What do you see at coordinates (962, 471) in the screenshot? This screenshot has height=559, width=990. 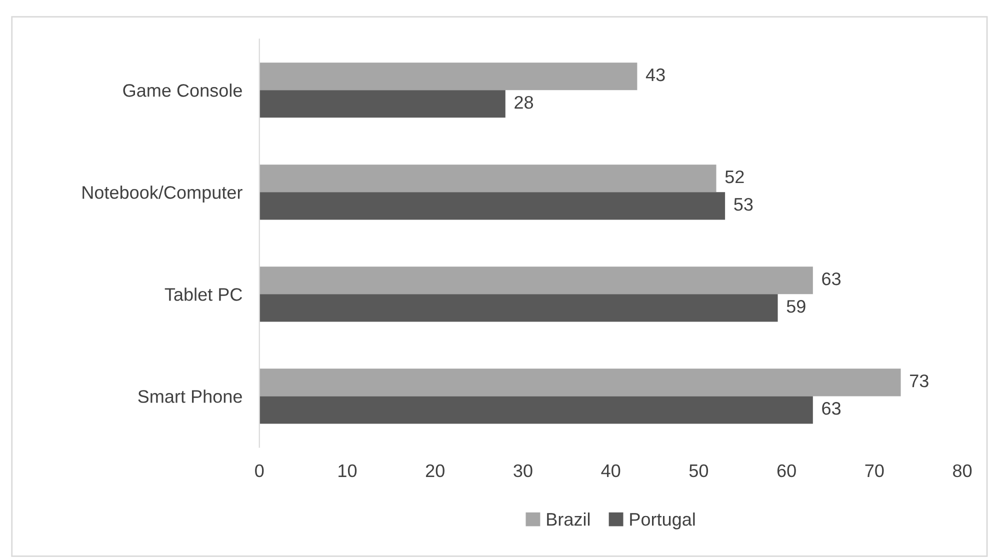 I see `x-tick-label: 80` at bounding box center [962, 471].